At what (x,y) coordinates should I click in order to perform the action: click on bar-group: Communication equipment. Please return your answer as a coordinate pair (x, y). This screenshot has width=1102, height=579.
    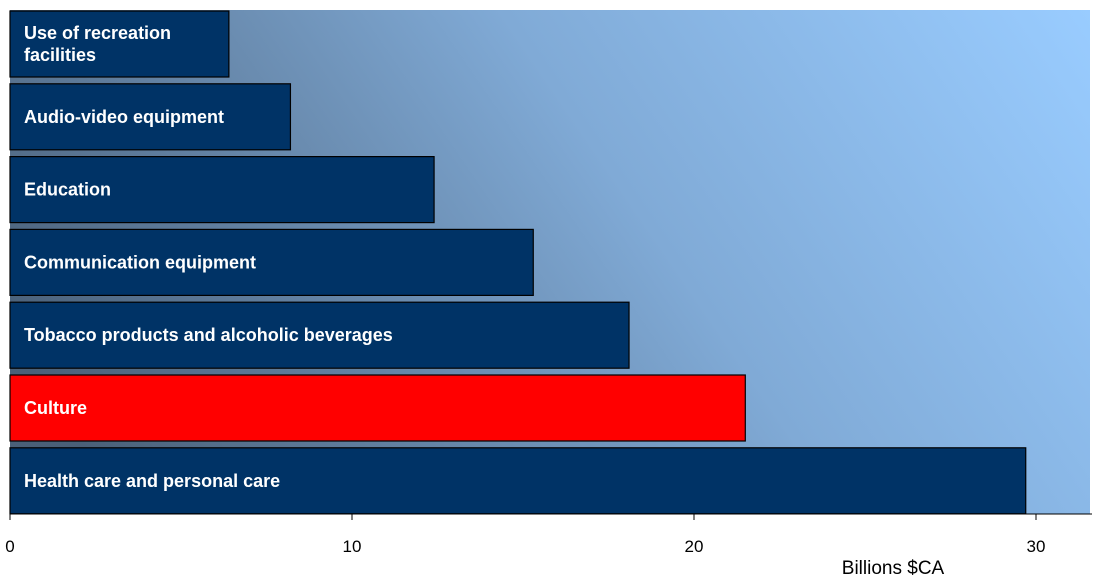
    Looking at the image, I should click on (271, 262).